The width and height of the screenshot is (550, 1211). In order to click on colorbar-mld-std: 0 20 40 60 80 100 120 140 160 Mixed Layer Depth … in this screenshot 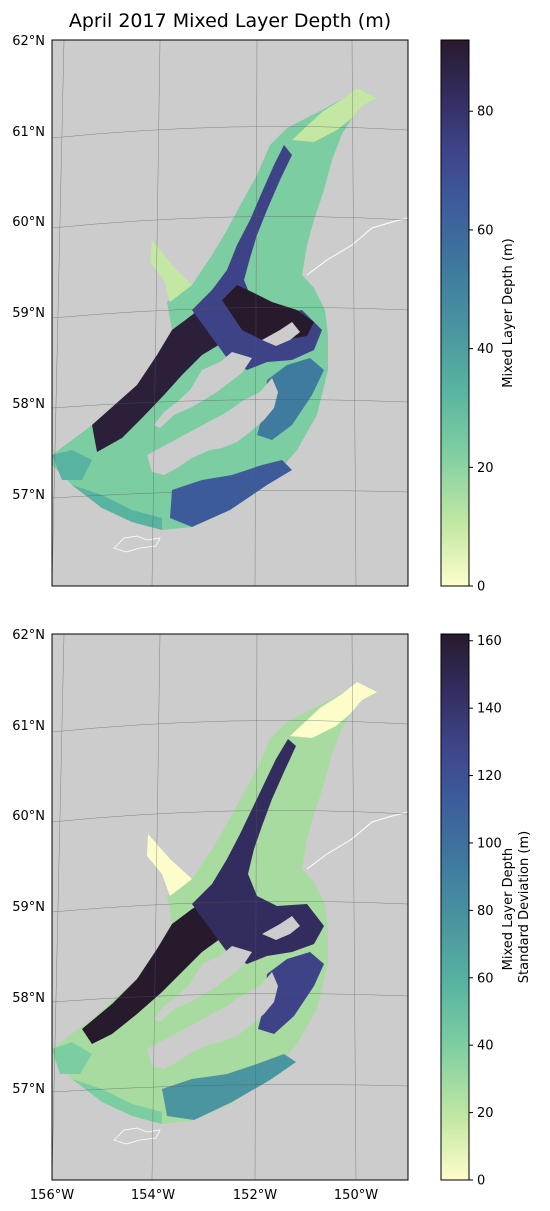, I will do `click(486, 911)`.